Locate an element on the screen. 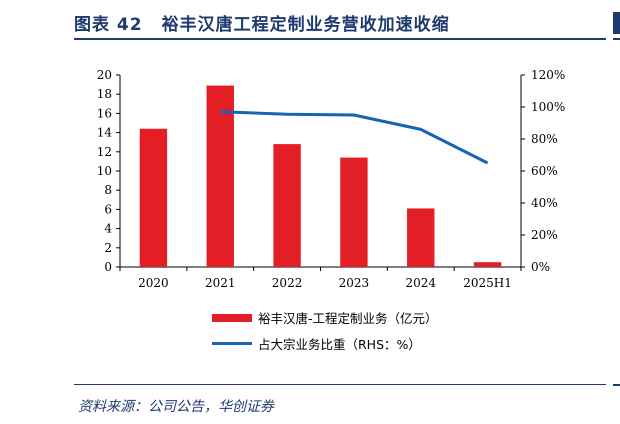  edge-divider-bottom is located at coordinates (616, 385).